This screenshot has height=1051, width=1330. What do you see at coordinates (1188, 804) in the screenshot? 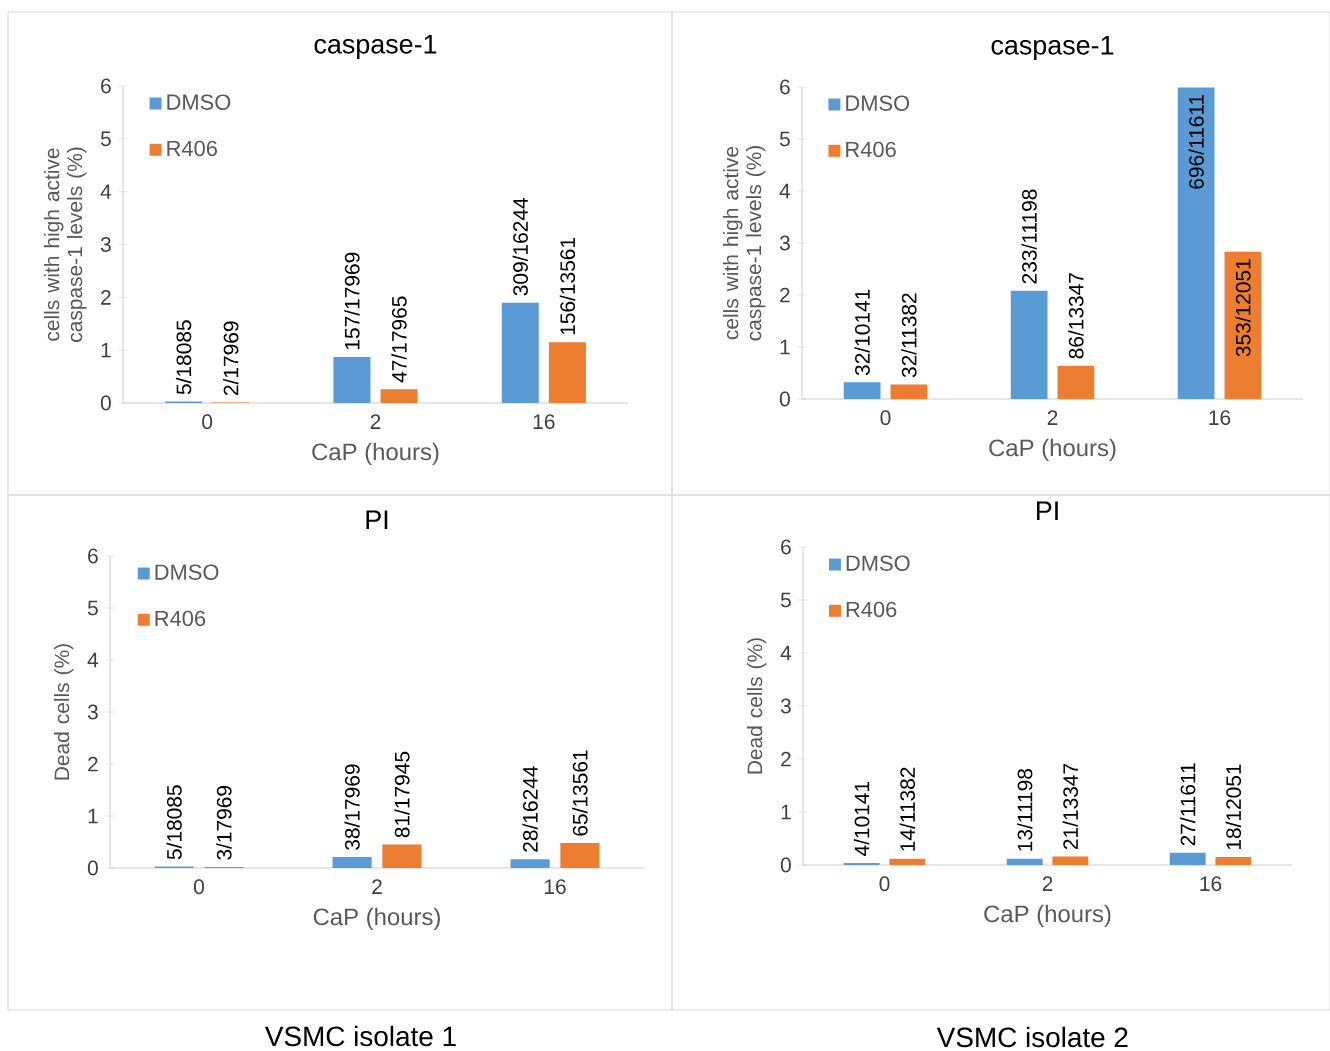
I see `data-label: 27/11611` at bounding box center [1188, 804].